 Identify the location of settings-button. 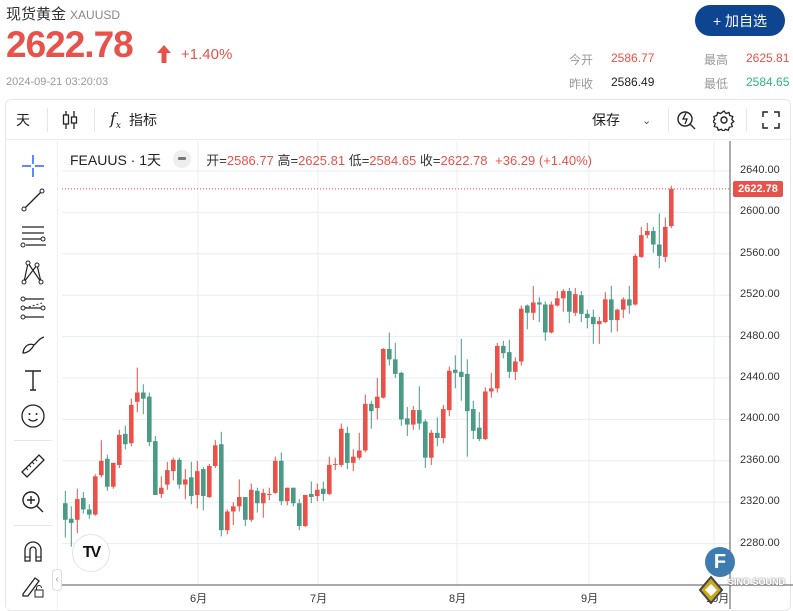
(724, 120).